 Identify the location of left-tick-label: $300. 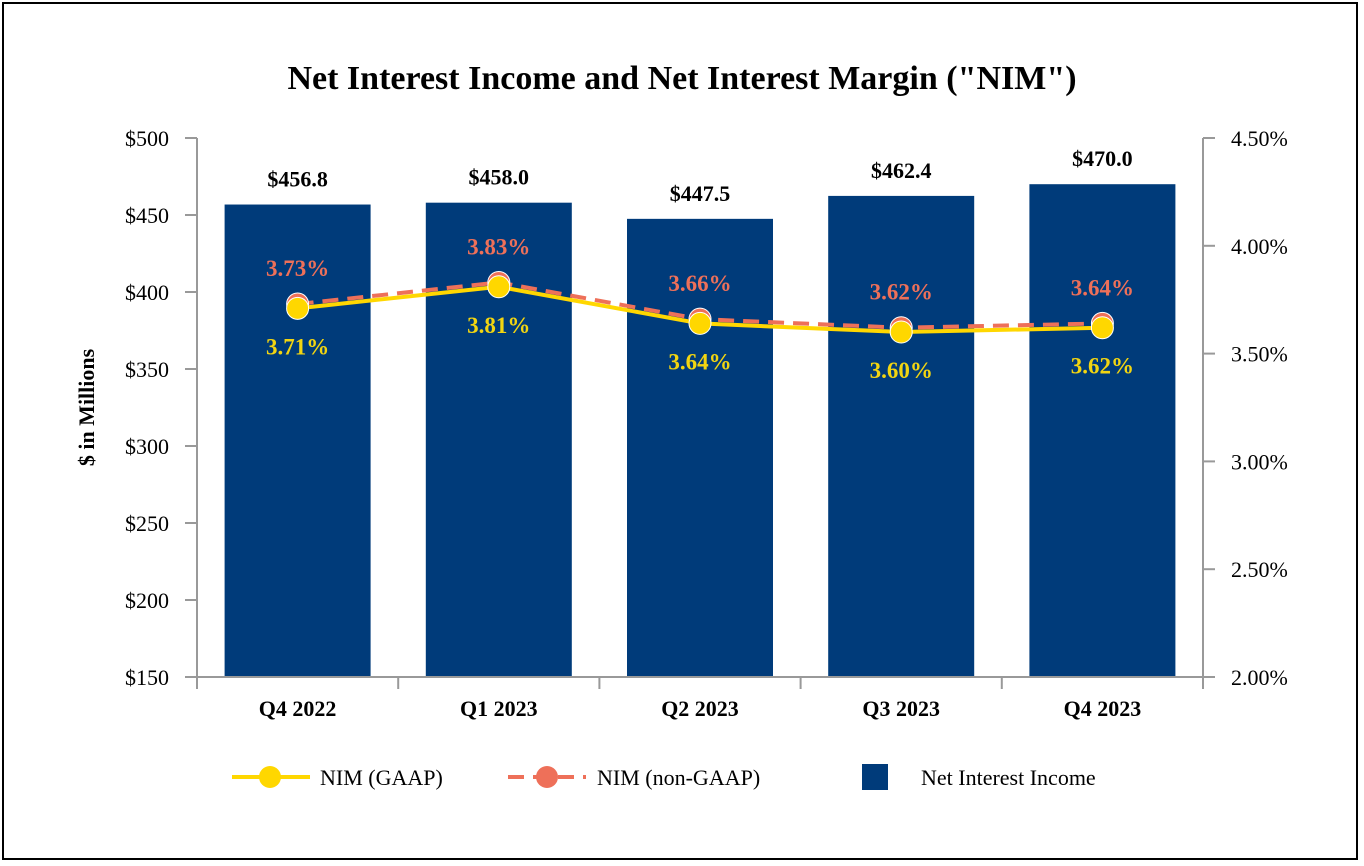
(147, 446).